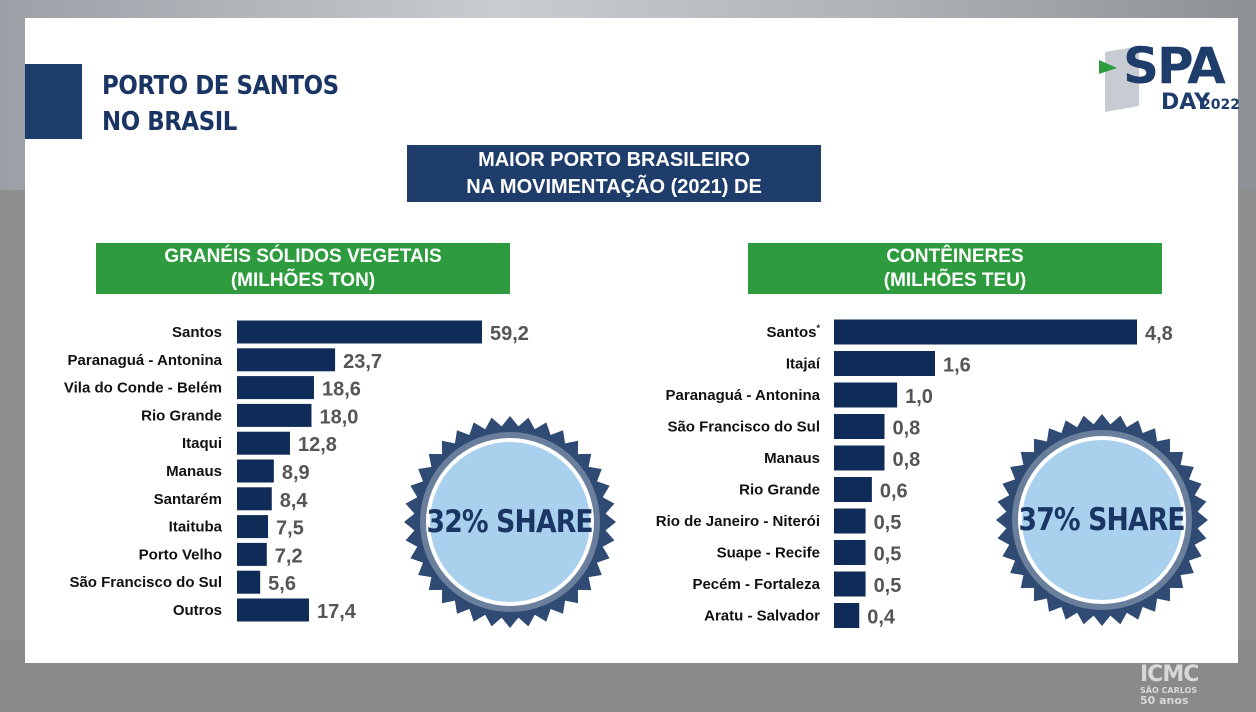  I want to click on right-share-text: 37% SHARE, so click(1102, 520).